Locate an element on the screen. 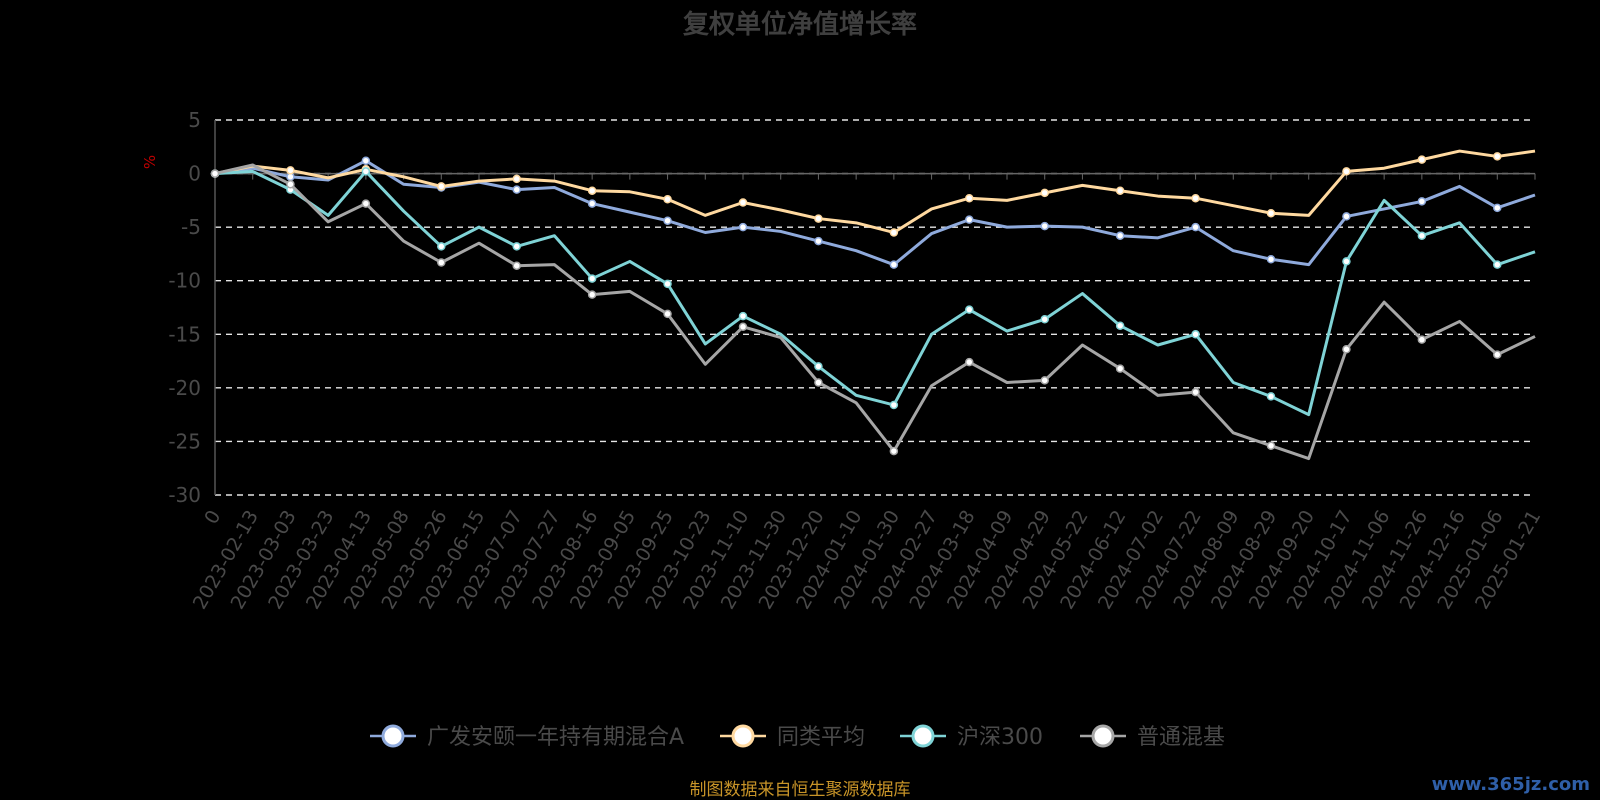 This screenshot has width=1600, height=800. source-note: 制图数据来自恒生聚源数据库 is located at coordinates (800, 790).